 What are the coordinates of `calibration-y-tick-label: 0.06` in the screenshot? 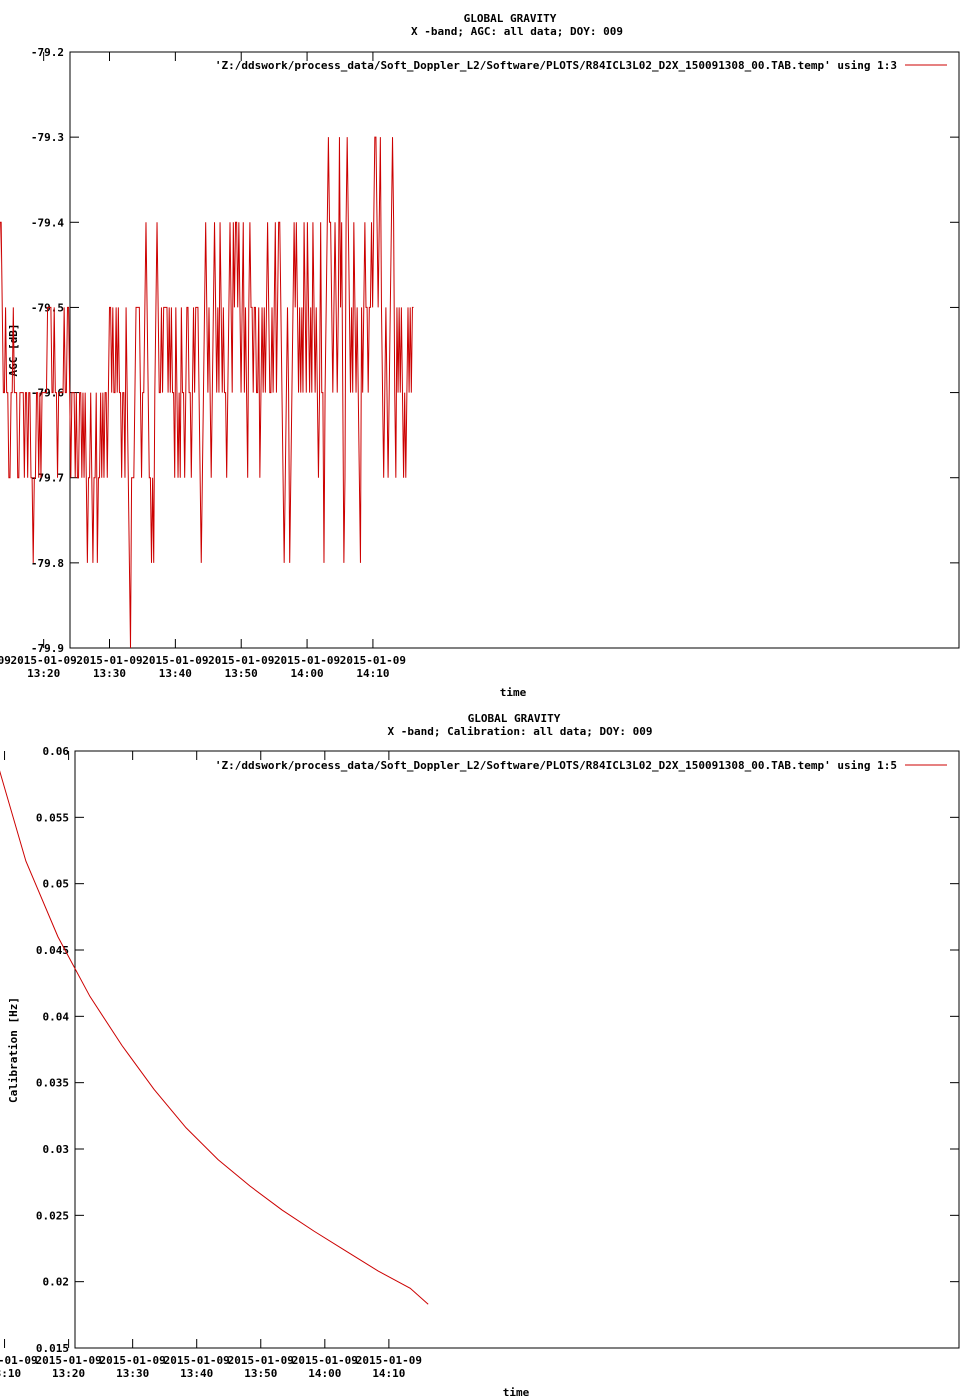 It's located at (56, 751).